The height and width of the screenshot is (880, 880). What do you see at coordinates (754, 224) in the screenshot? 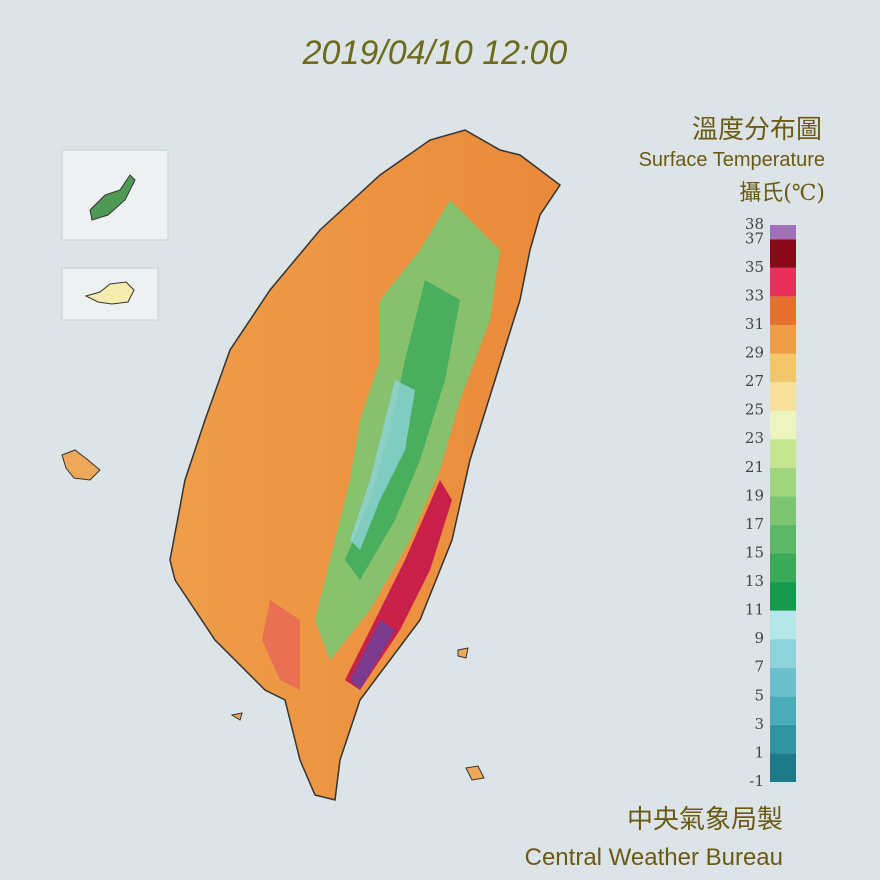
I see `colorbar-tick-label: 38` at bounding box center [754, 224].